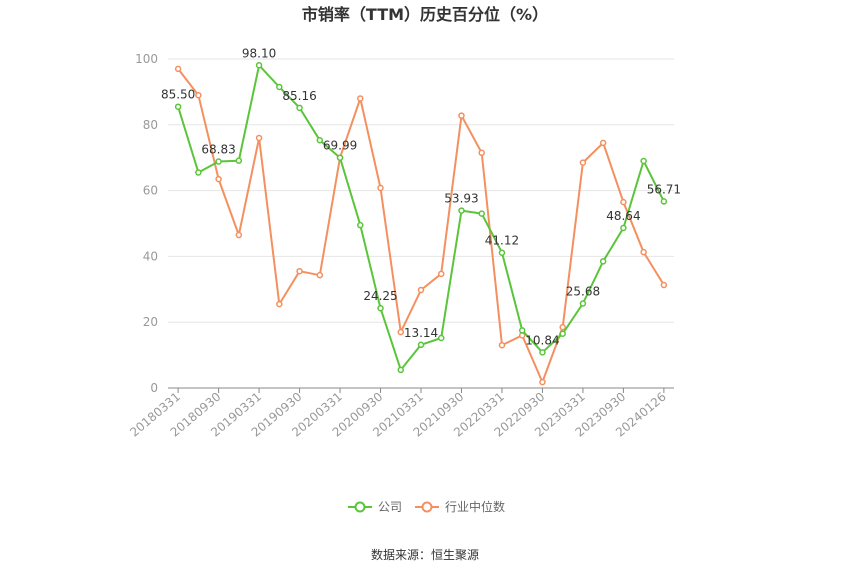 The image size is (850, 575). I want to click on legend-label-company: 公司, so click(390, 507).